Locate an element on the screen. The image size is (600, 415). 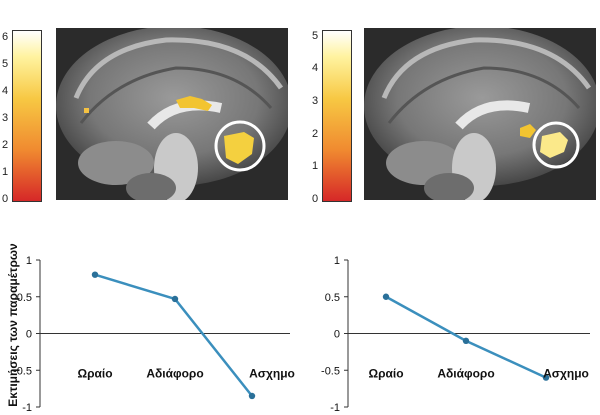
colorbar-right is located at coordinates (337, 116).